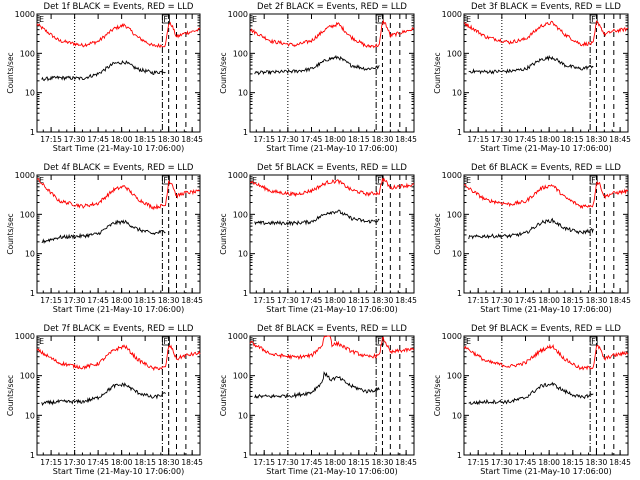  I want to click on chart-title: Det 8f BLACK = Events, RED = LLD, so click(332, 329).